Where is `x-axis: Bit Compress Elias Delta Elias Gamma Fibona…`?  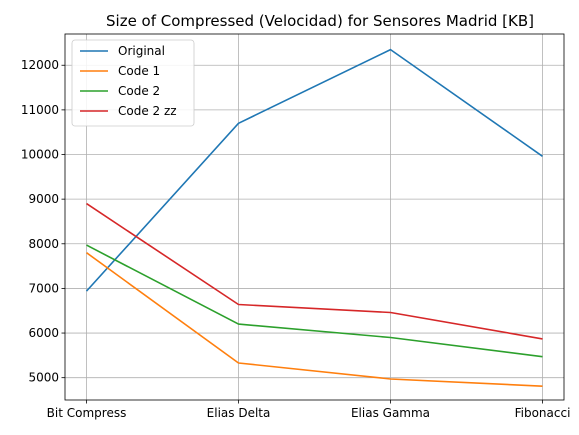
x-axis: Bit Compress Elias Delta Elias Gamma Fibona… is located at coordinates (309, 410).